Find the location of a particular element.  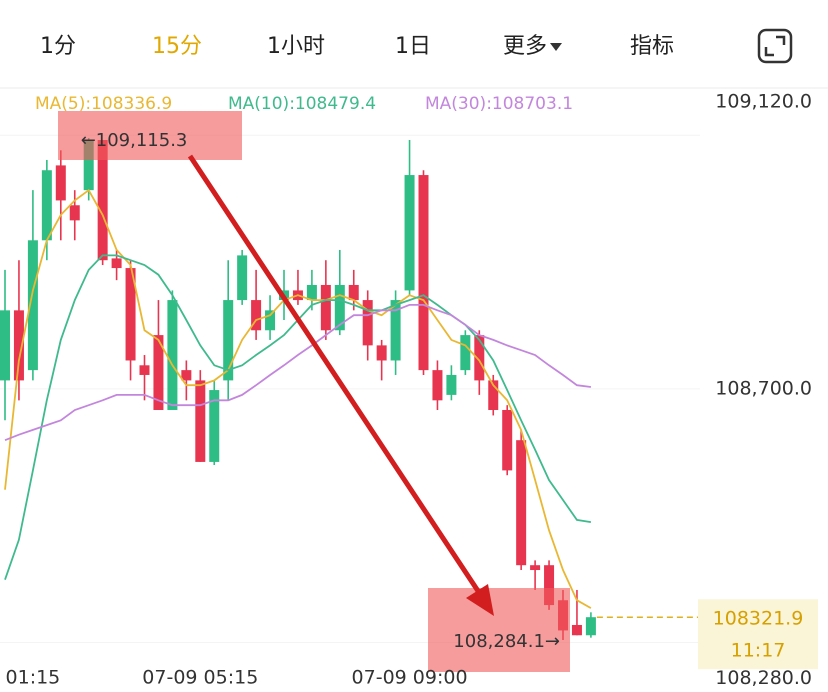

expand-frame is located at coordinates (775, 46).